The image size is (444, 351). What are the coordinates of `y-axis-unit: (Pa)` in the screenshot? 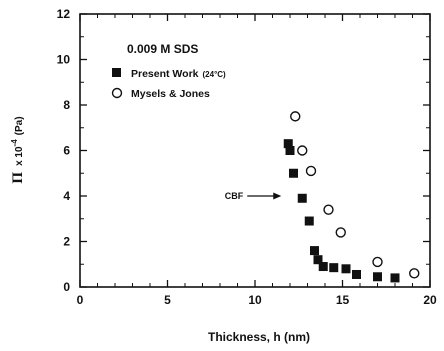 It's located at (19, 125).